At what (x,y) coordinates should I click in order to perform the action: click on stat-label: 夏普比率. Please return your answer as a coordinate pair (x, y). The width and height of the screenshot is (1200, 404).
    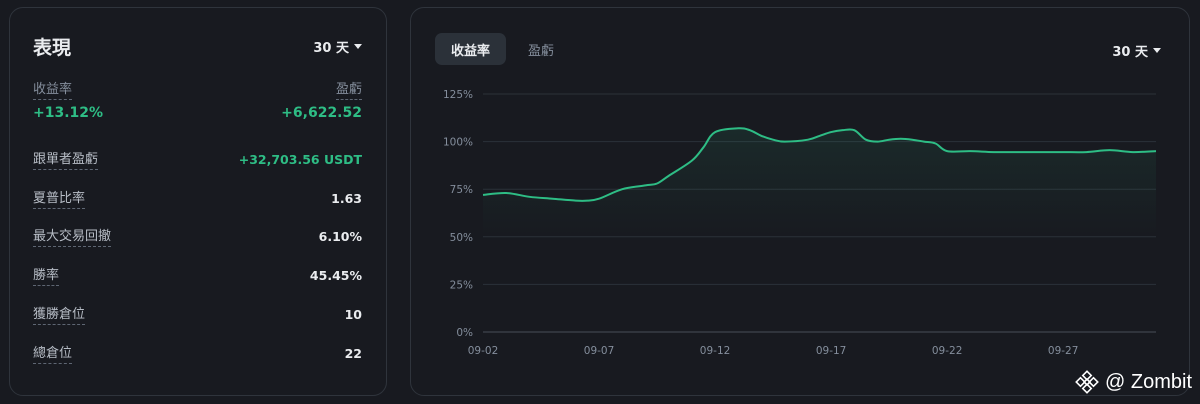
    Looking at the image, I should click on (59, 198).